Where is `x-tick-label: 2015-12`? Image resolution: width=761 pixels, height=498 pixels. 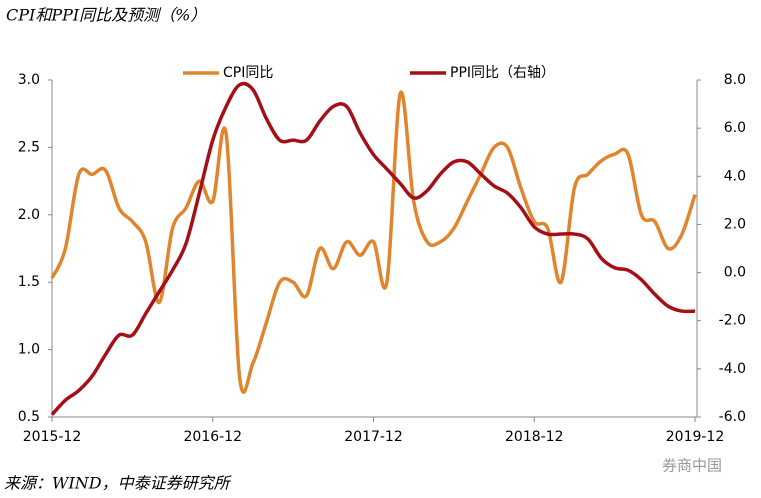 x-tick-label: 2015-12 is located at coordinates (52, 437).